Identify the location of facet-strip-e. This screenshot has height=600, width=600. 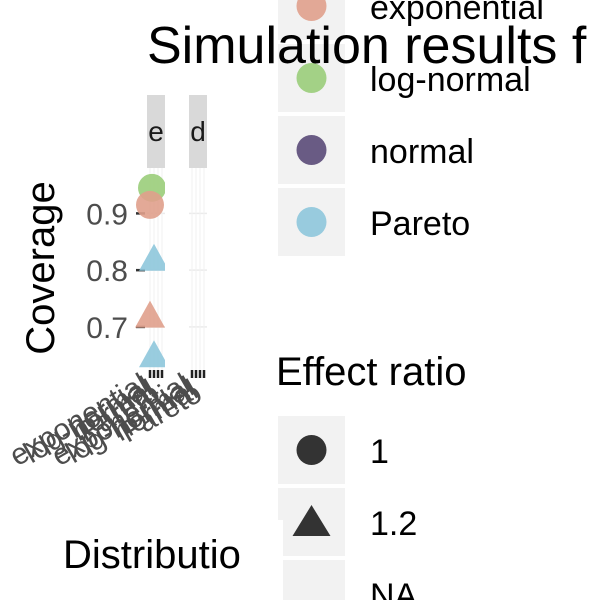
(156, 131).